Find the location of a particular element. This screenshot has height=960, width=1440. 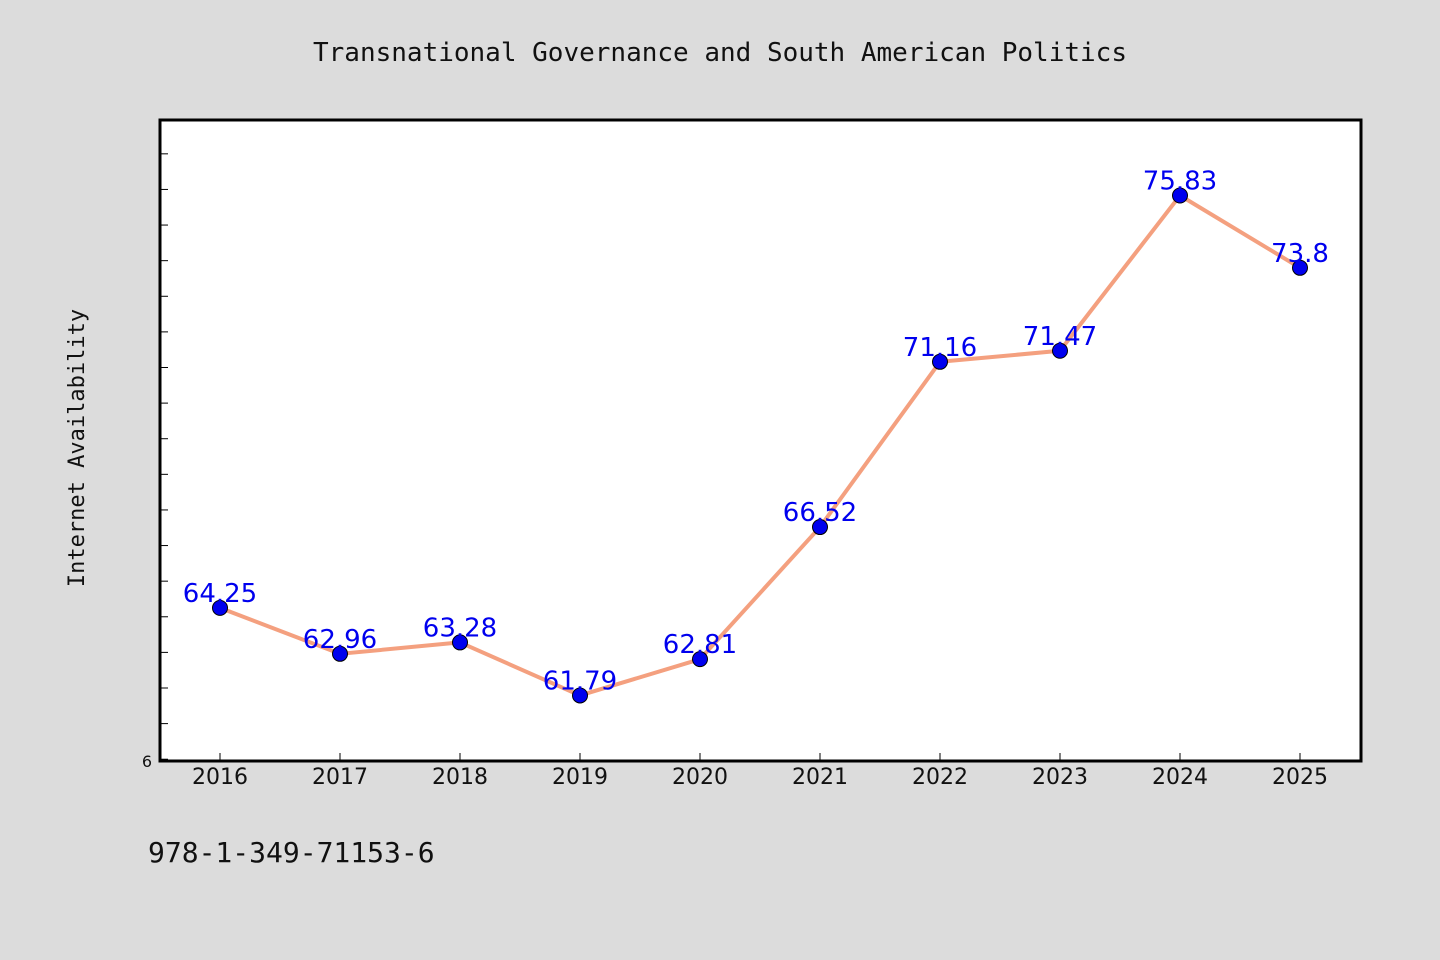

data-label: 71.47 is located at coordinates (1060, 337).